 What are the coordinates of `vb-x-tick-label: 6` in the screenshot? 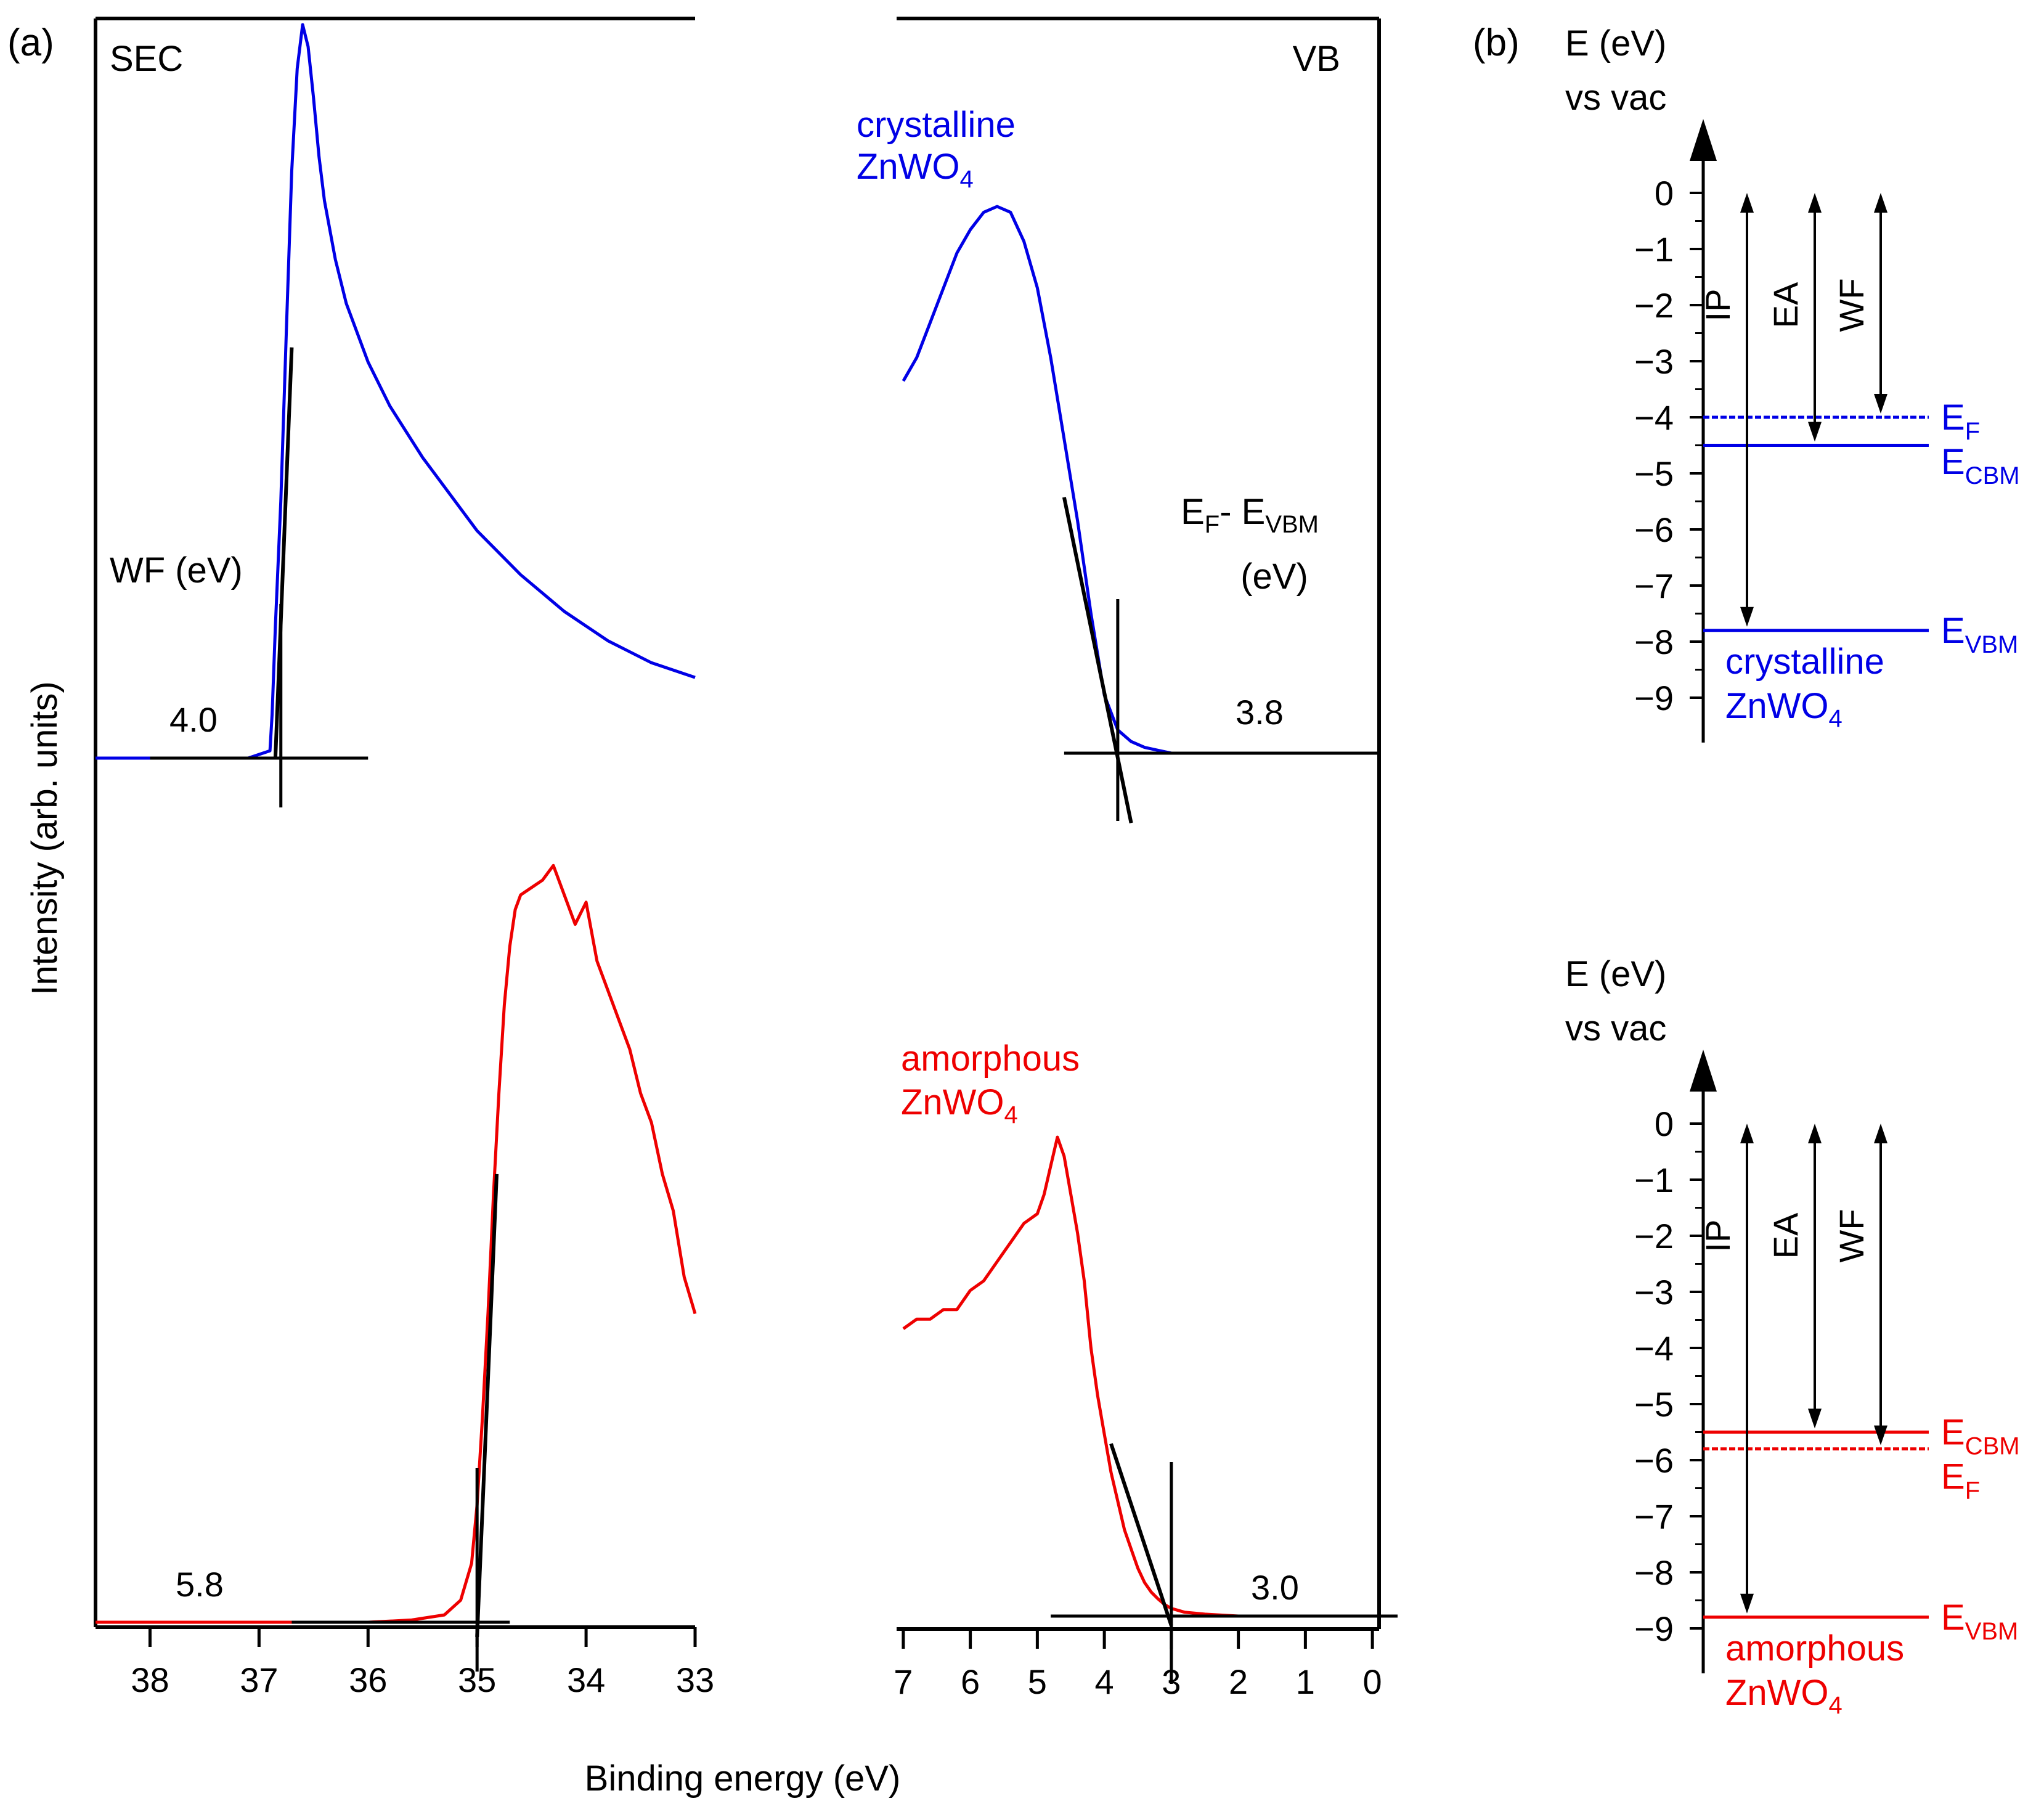 It's located at (971, 1681).